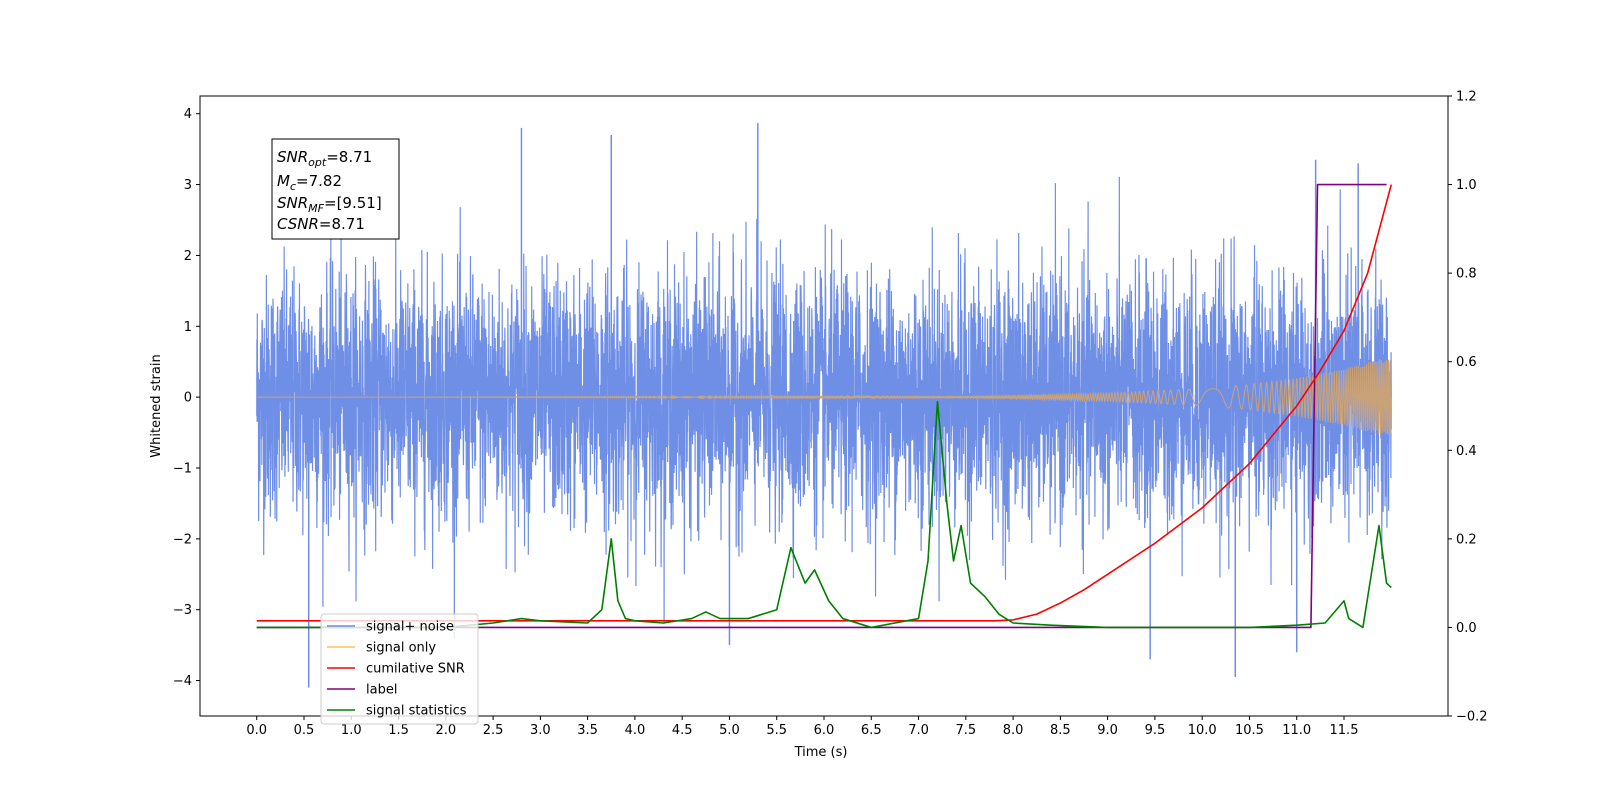 This screenshot has width=1600, height=800. Describe the element at coordinates (824, 730) in the screenshot. I see `x-tick-label: 6.0` at that location.